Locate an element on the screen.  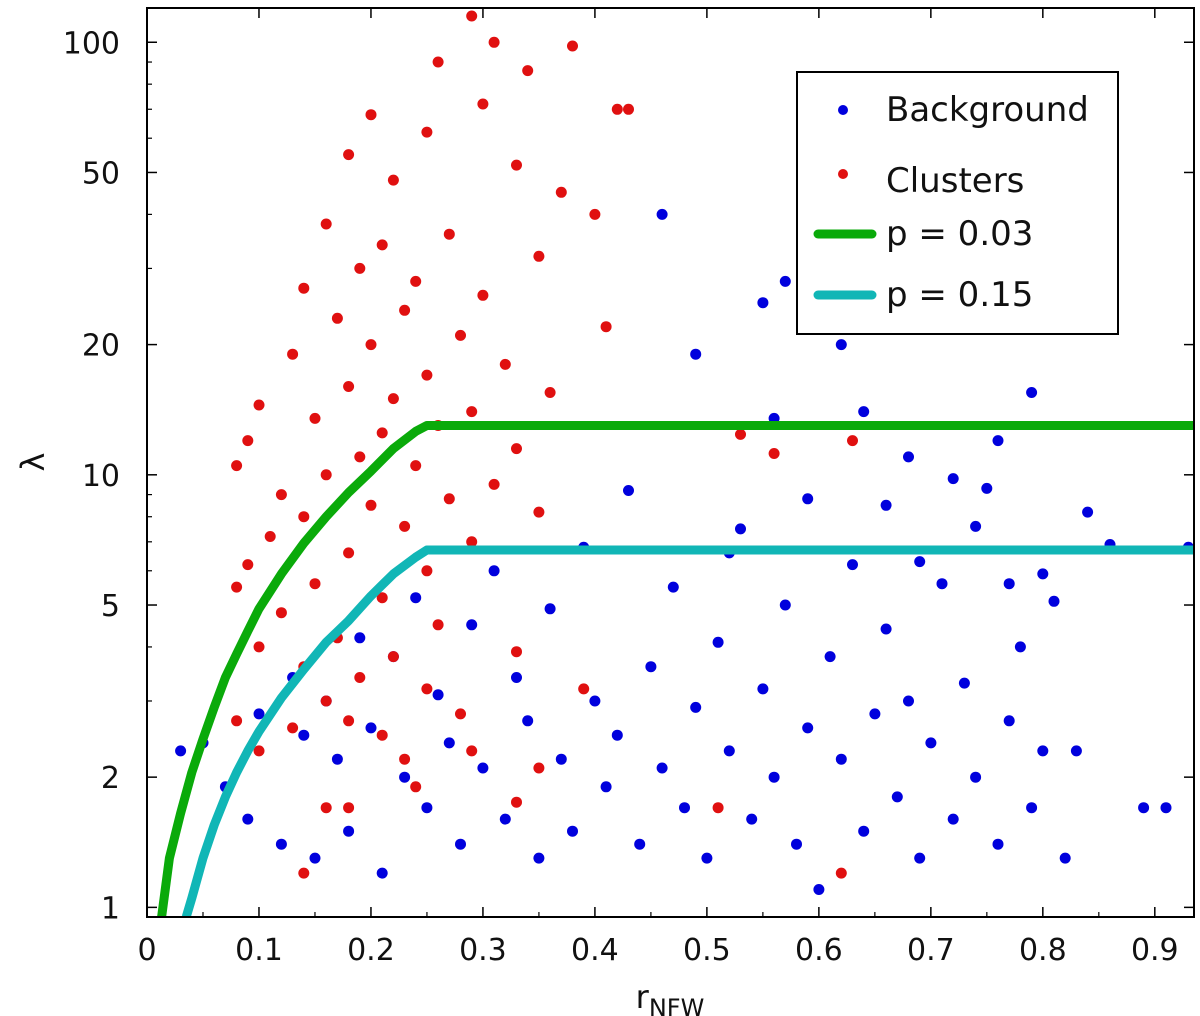
legend-box is located at coordinates (957, 203).